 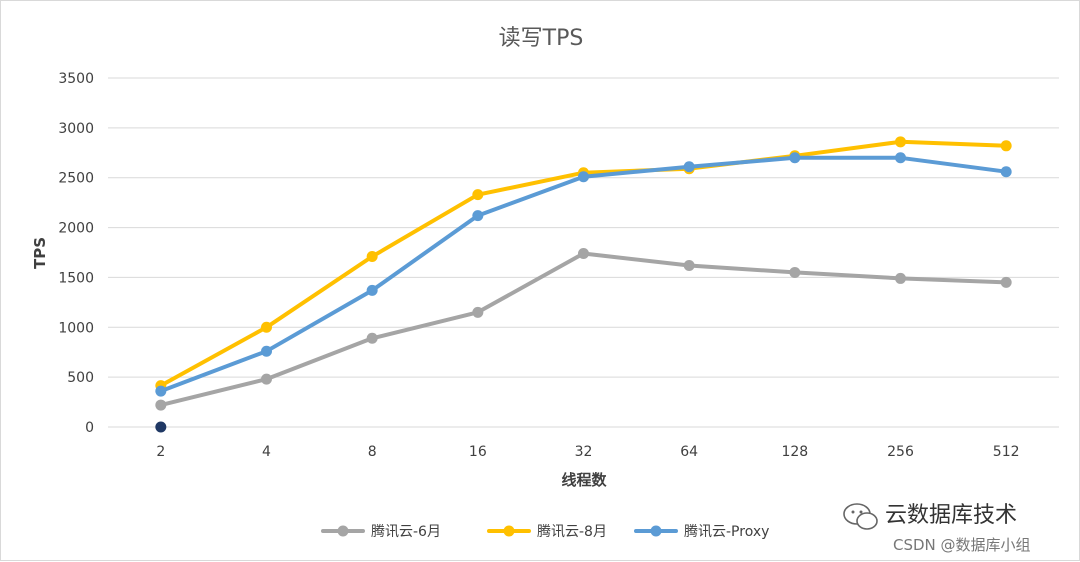 What do you see at coordinates (860, 516) in the screenshot?
I see `wechat-icon` at bounding box center [860, 516].